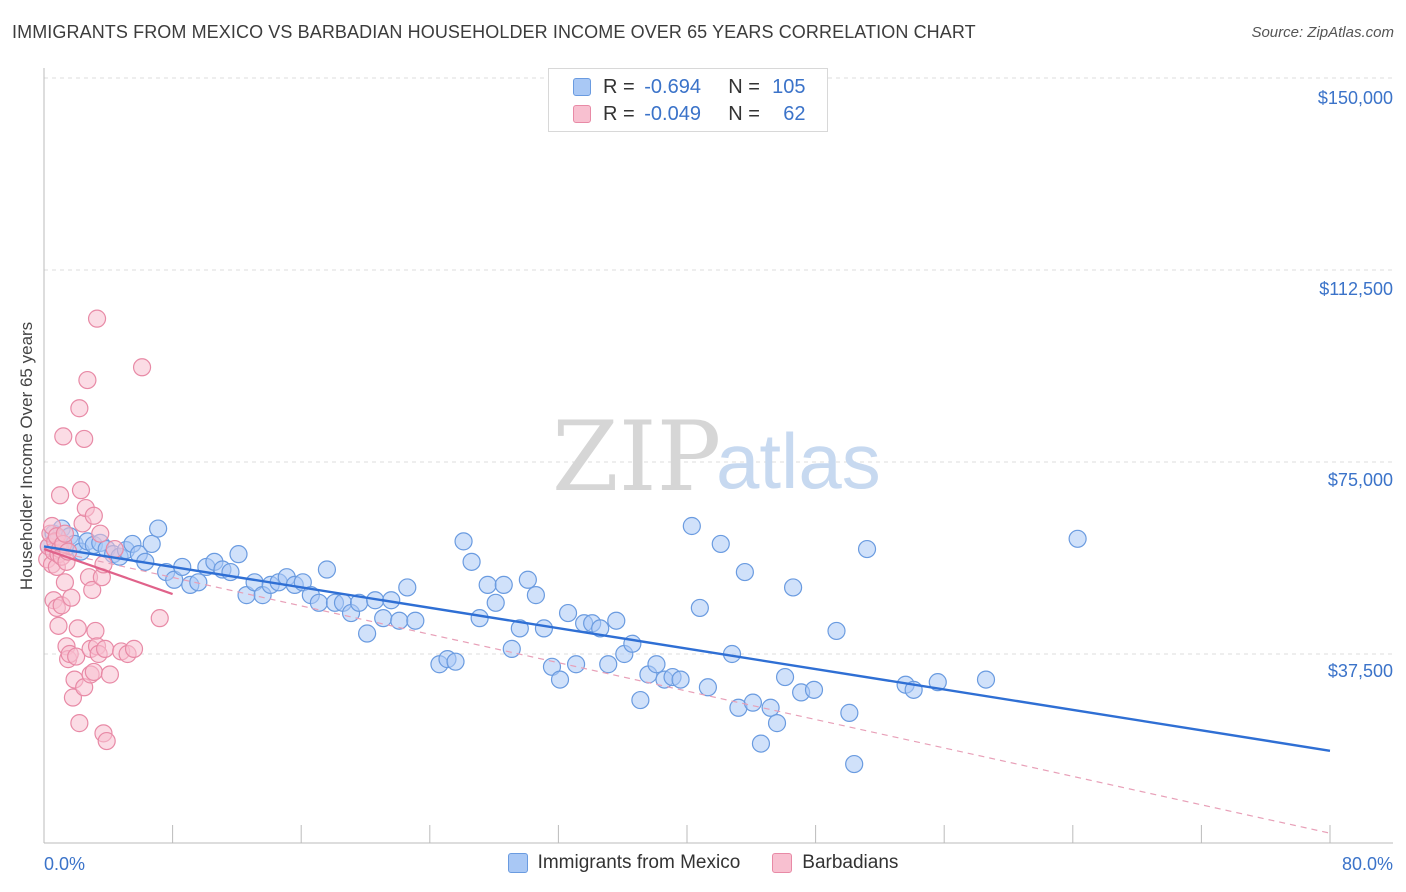  What do you see at coordinates (108, 572) in the screenshot?
I see `barbadians-trend-line` at bounding box center [108, 572].